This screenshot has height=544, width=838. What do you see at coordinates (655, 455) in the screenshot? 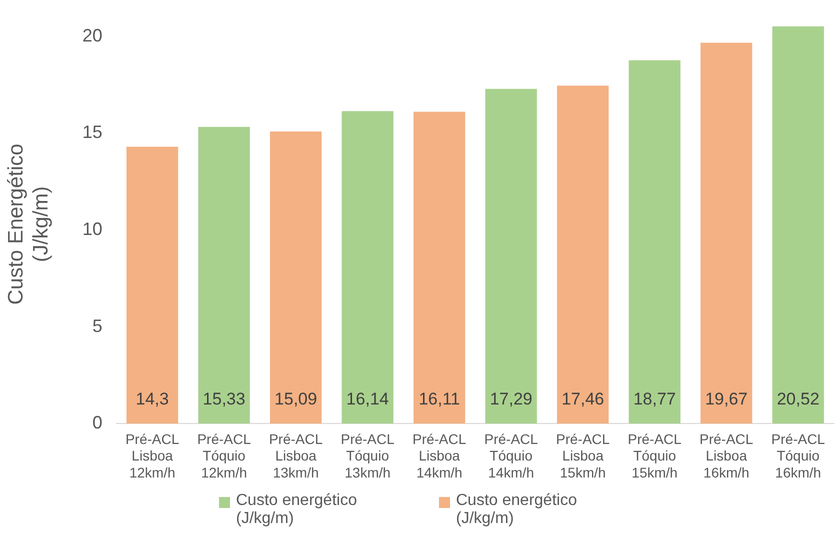
I see `x-tick-label: Pré-ACL Tóquio 15km/h` at bounding box center [655, 455].